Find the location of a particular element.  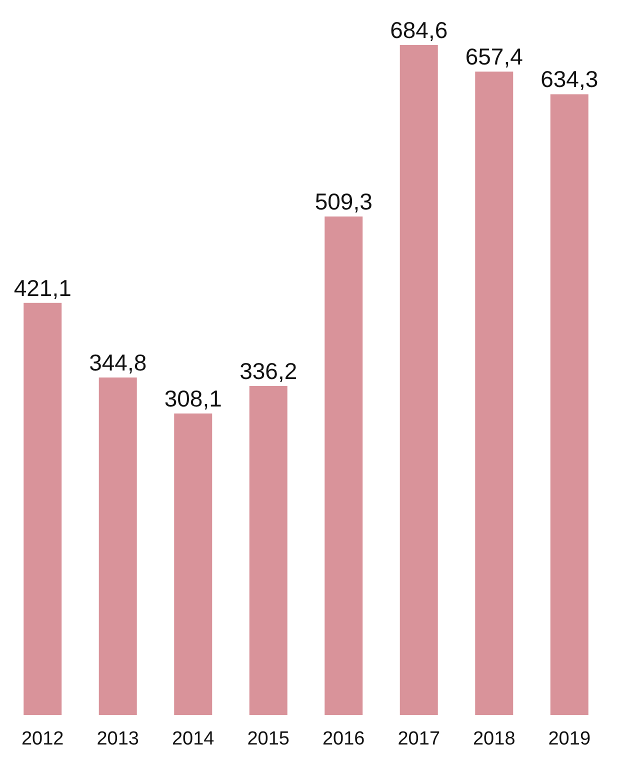

data-label: 308,1 is located at coordinates (193, 398).